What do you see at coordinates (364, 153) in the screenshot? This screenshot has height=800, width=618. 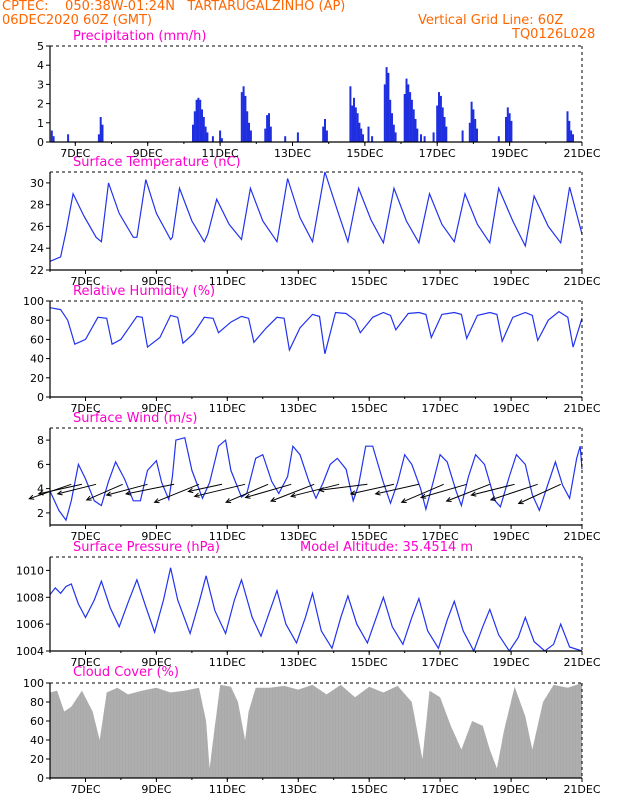 I see `precip-xtick-label: 15DEC` at bounding box center [364, 153].